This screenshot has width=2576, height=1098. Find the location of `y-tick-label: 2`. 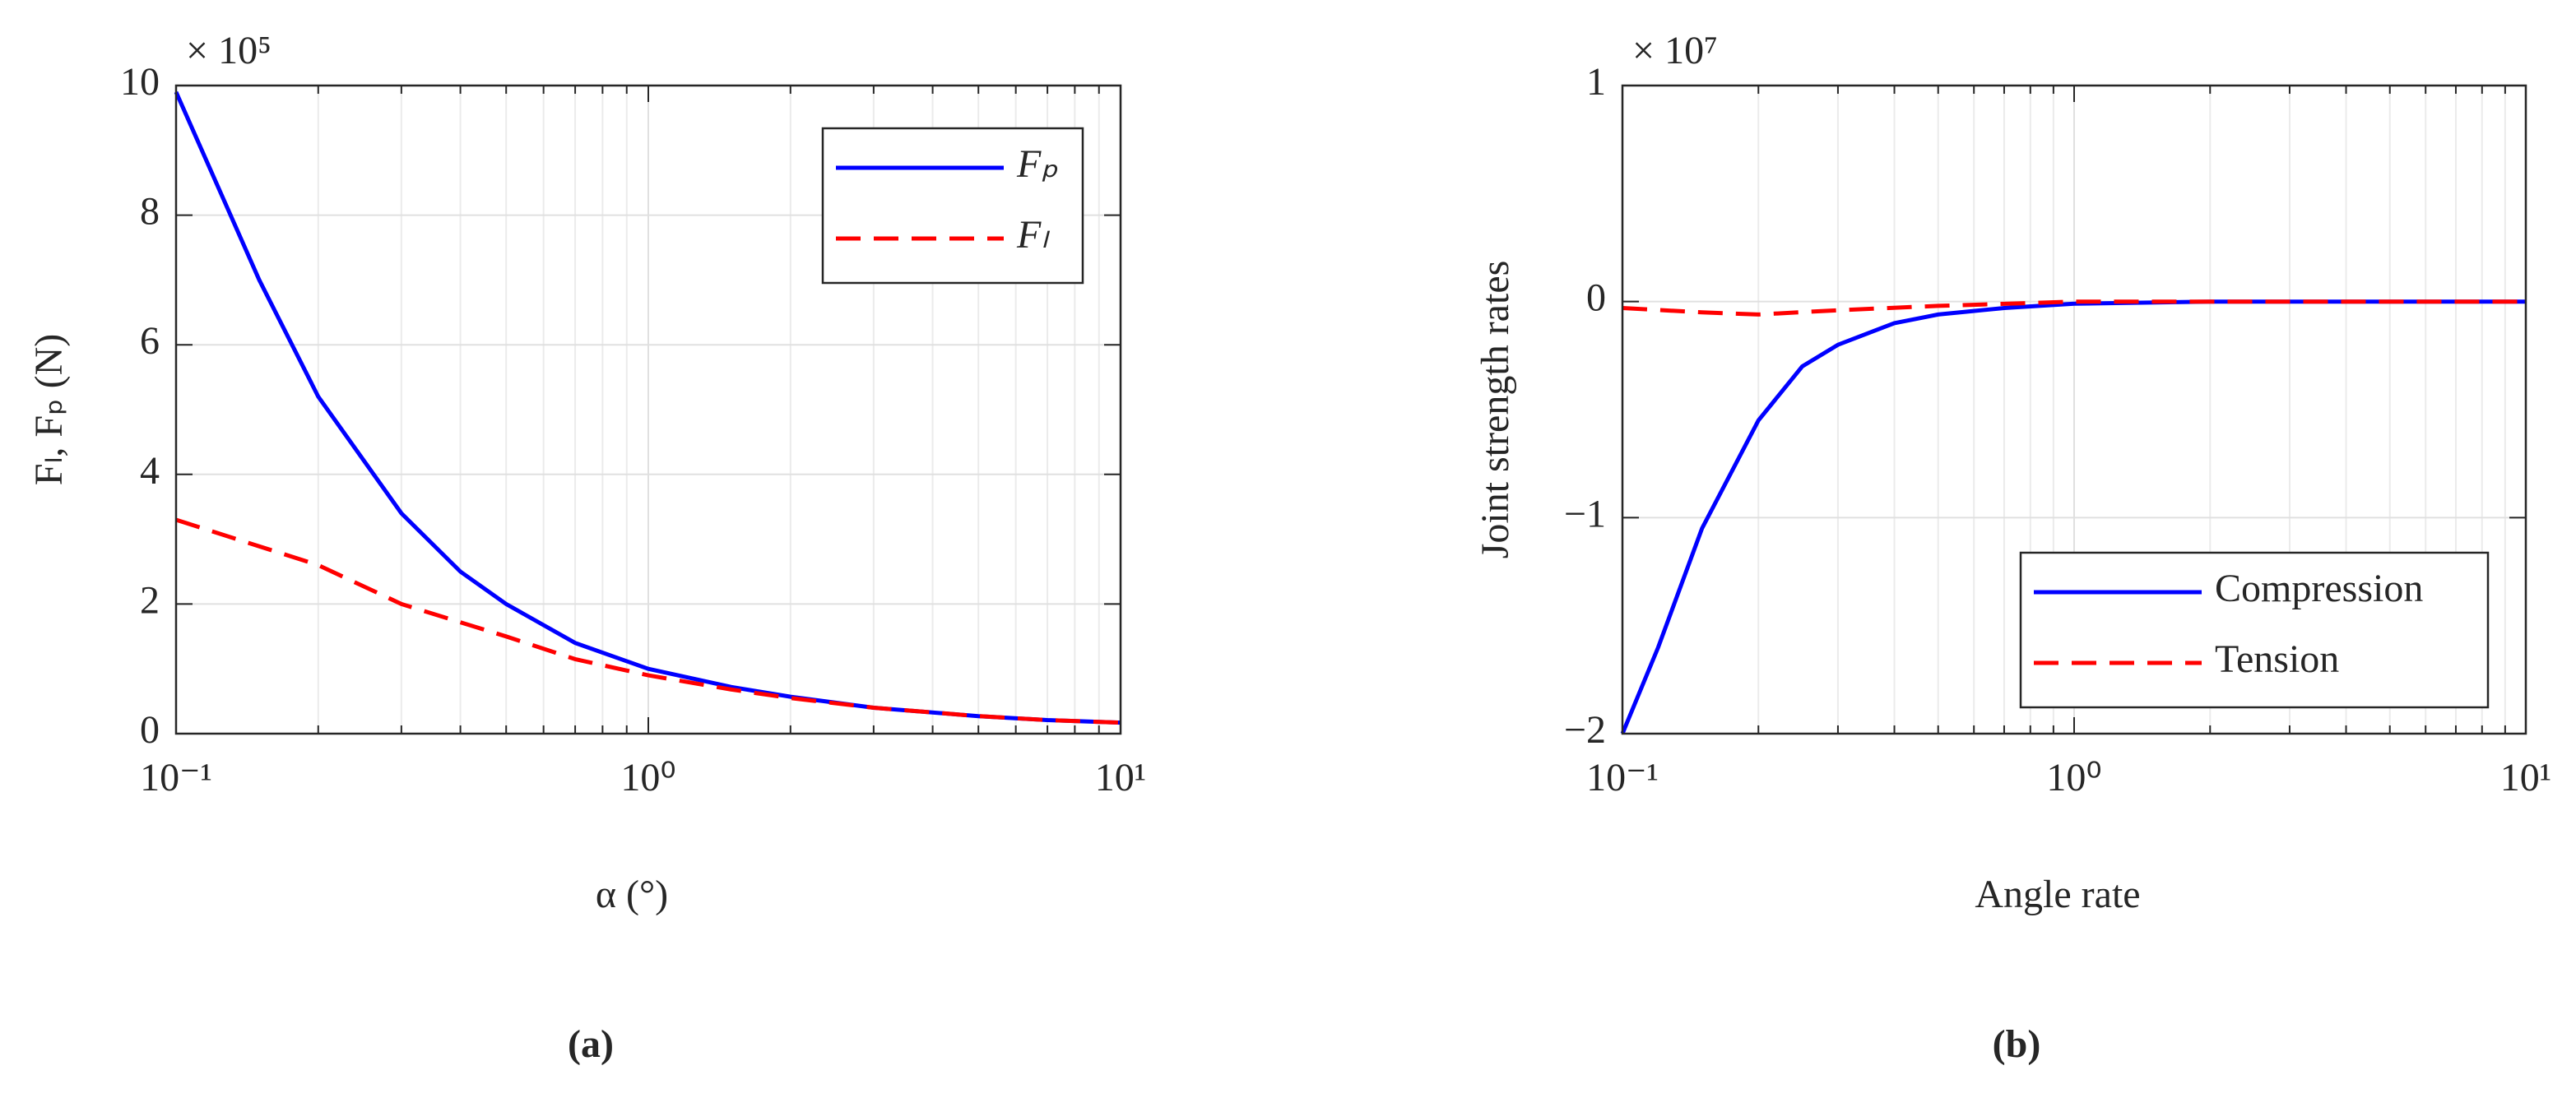

y-tick-label: 2 is located at coordinates (150, 600).